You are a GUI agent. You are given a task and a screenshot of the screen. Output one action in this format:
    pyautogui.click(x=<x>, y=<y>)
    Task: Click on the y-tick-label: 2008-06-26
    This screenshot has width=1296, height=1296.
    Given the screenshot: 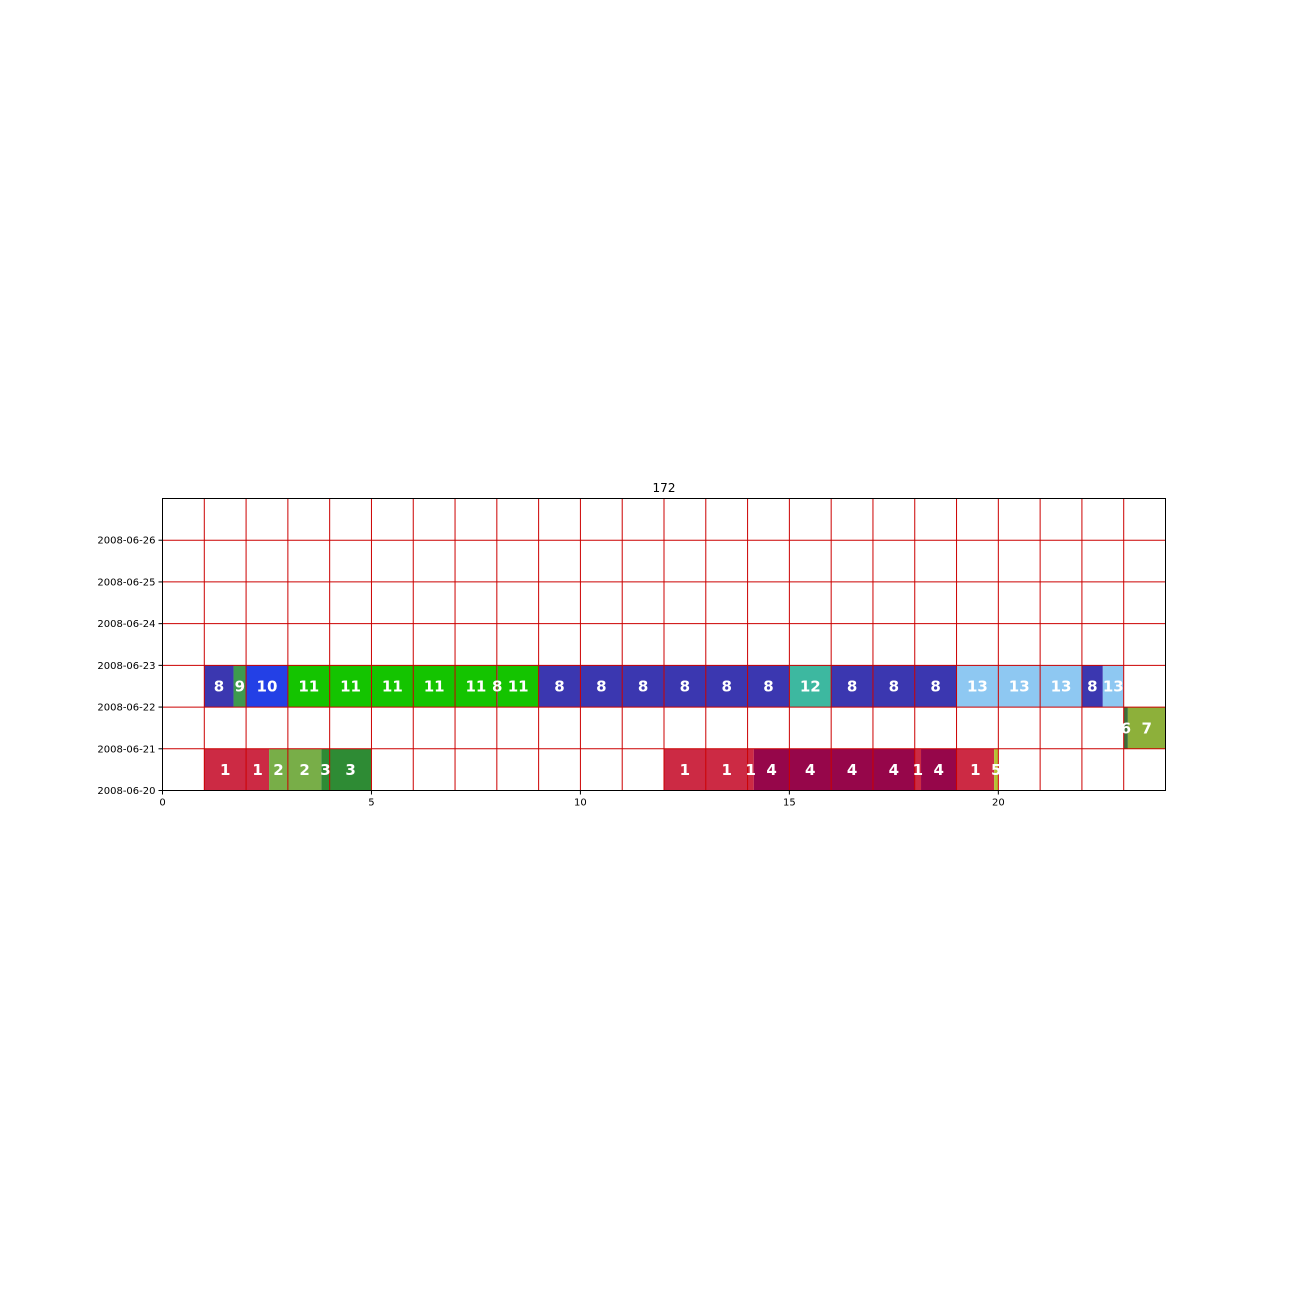 What is the action you would take?
    pyautogui.click(x=126, y=541)
    